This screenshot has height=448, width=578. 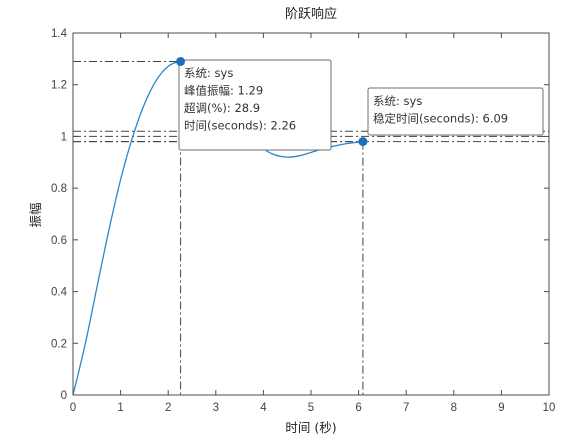 I want to click on y-tick-label: 1.4, so click(x=59, y=34).